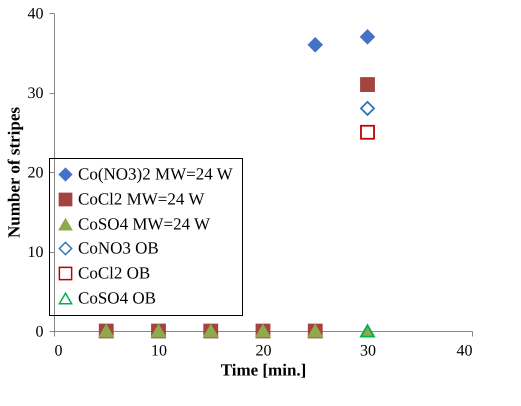 The width and height of the screenshot is (521, 406). What do you see at coordinates (264, 351) in the screenshot?
I see `x-tick-label: 20` at bounding box center [264, 351].